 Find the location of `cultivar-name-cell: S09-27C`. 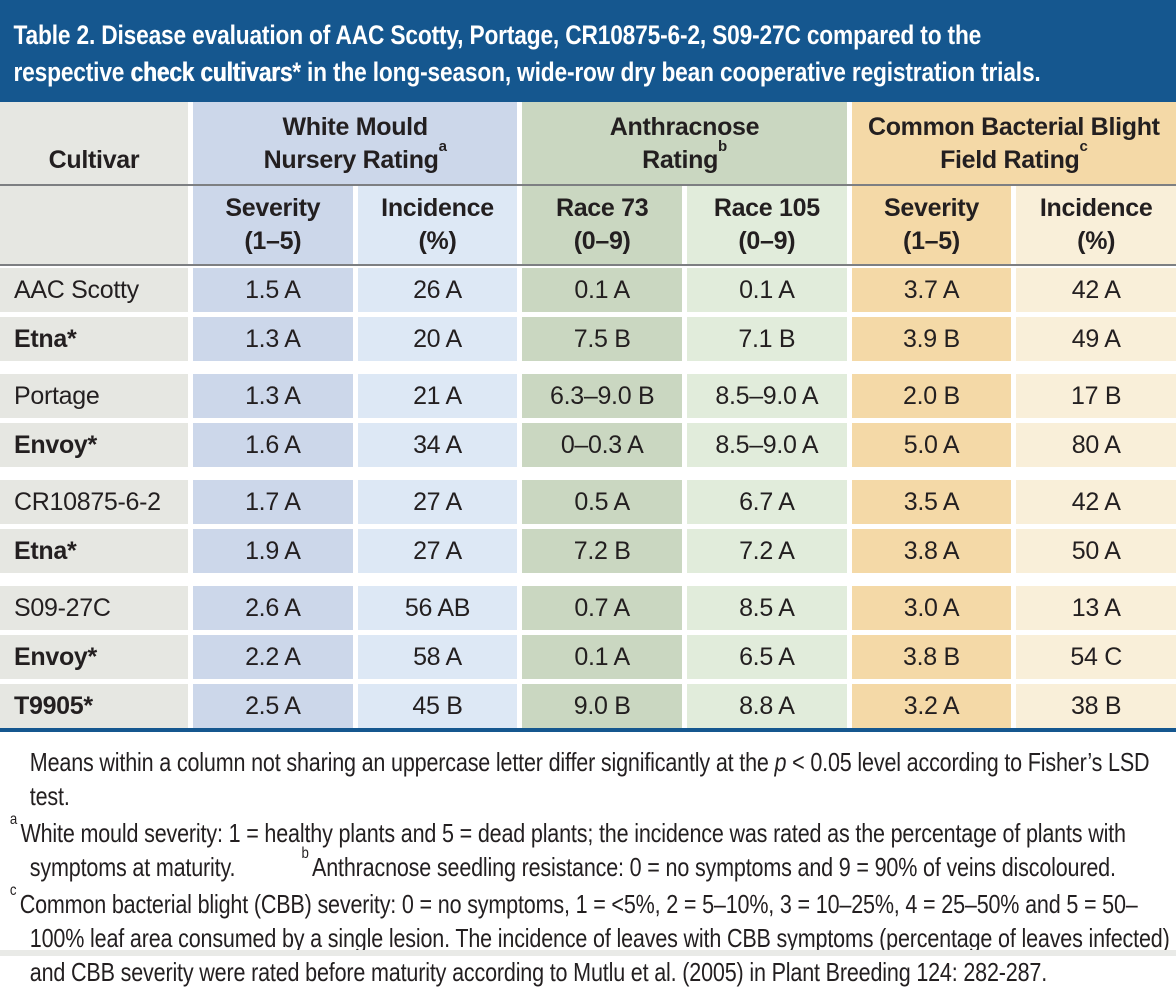

cultivar-name-cell: S09-27C is located at coordinates (94, 608).